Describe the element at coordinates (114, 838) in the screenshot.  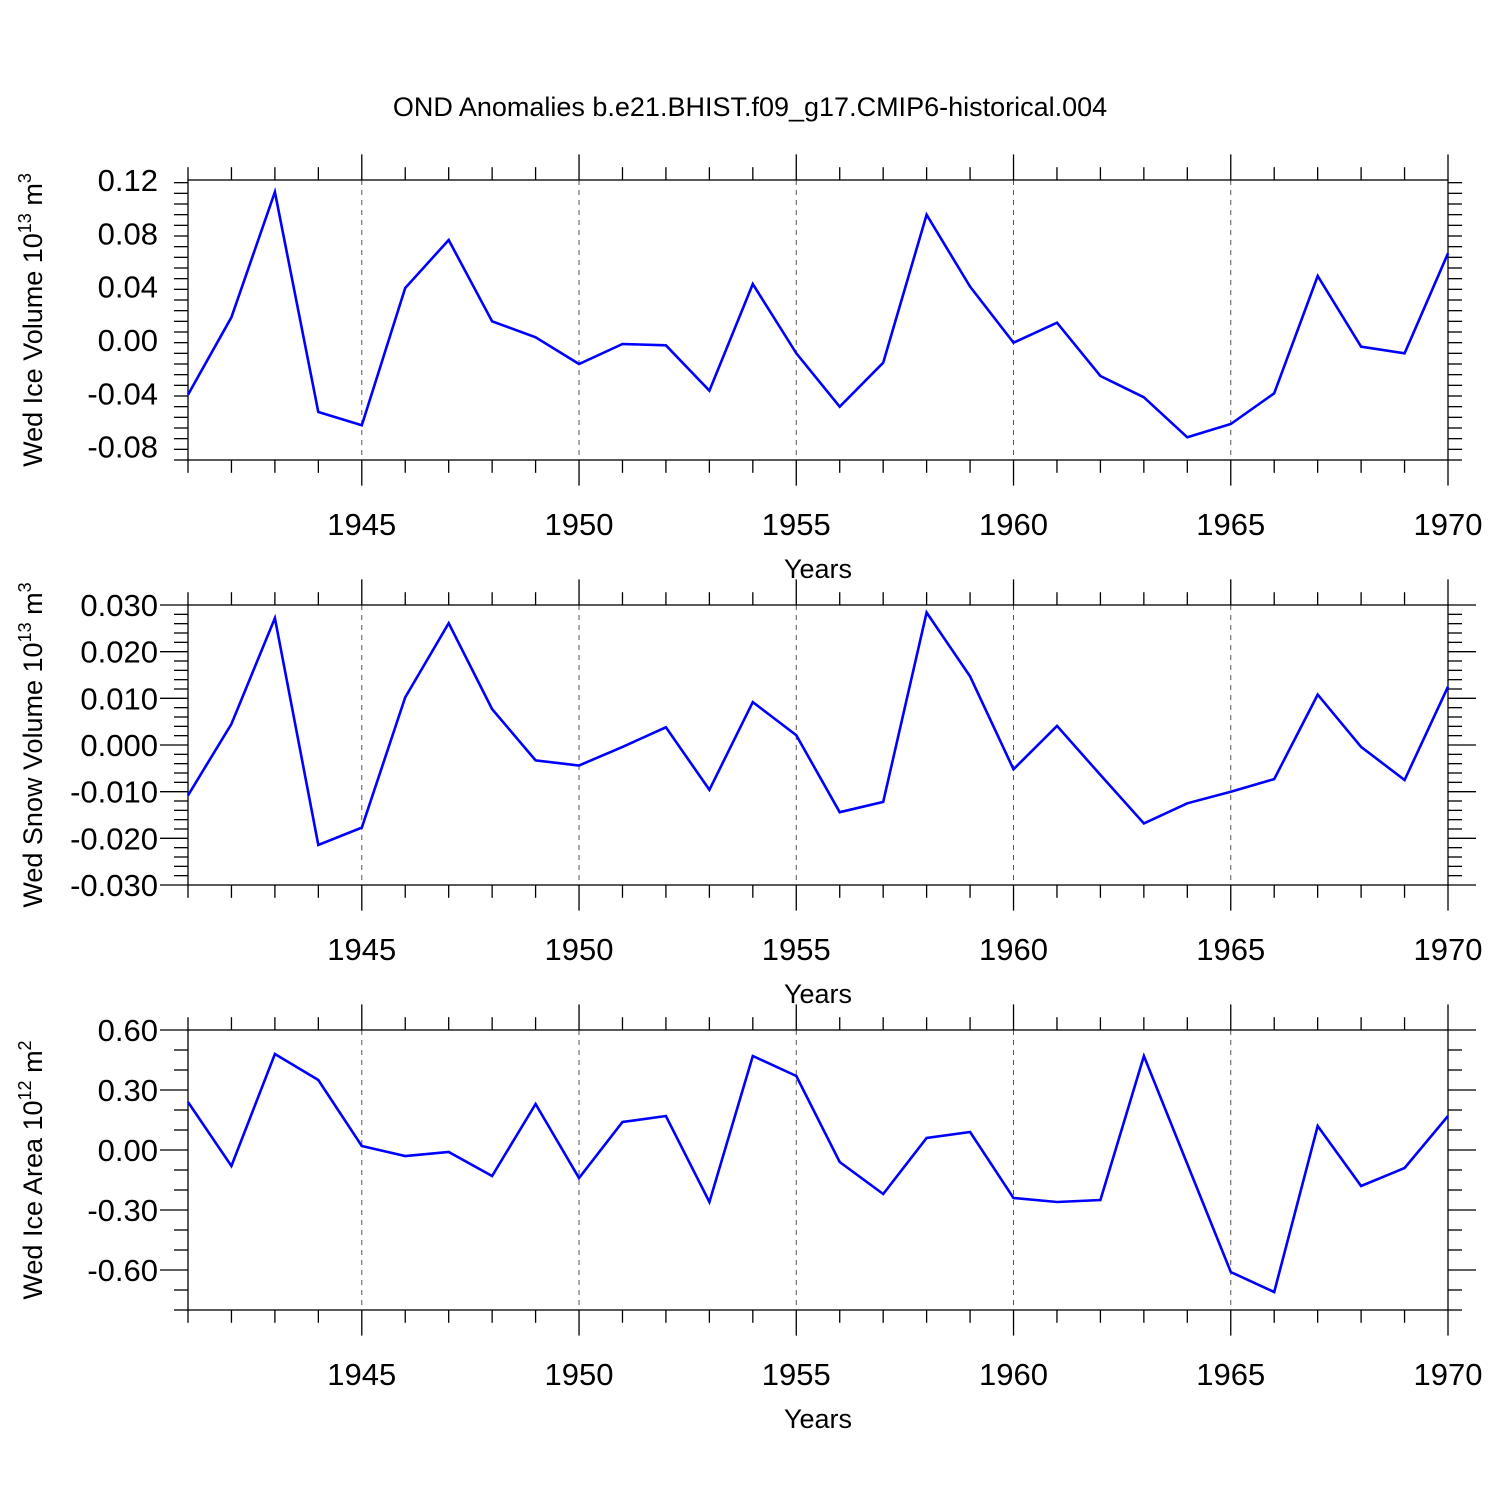
I see `y-tick-label: -0.020` at that location.